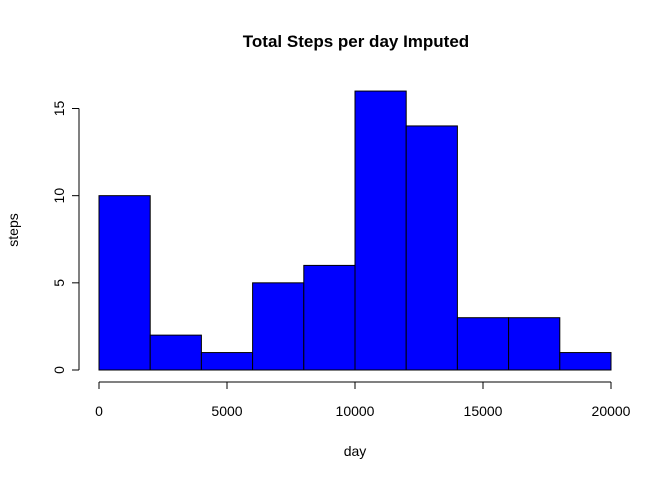 The width and height of the screenshot is (672, 480). I want to click on x-tick-label-3: 15000, so click(483, 411).